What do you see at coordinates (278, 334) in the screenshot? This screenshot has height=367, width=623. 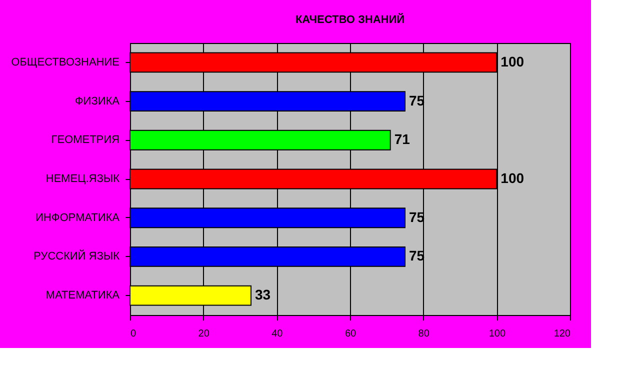 I see `x-tick-label: 40` at bounding box center [278, 334].